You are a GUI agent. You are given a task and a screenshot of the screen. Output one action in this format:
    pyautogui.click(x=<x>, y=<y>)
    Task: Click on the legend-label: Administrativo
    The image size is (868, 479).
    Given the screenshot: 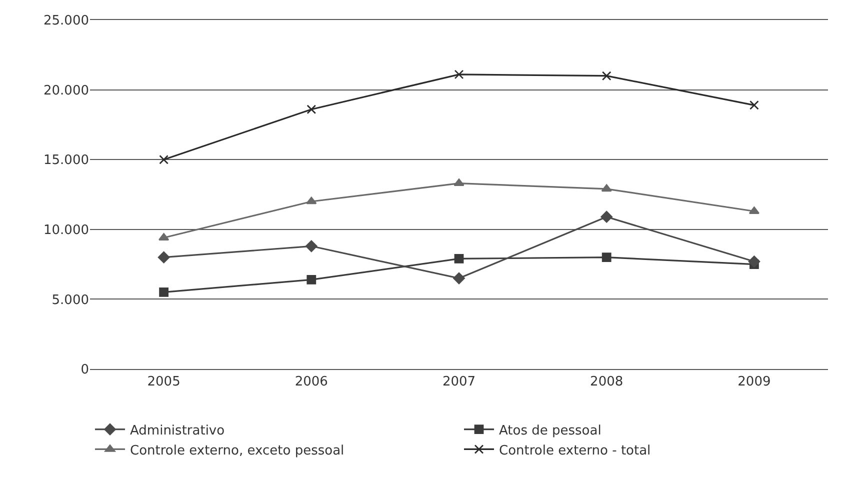 What is the action you would take?
    pyautogui.click(x=177, y=430)
    